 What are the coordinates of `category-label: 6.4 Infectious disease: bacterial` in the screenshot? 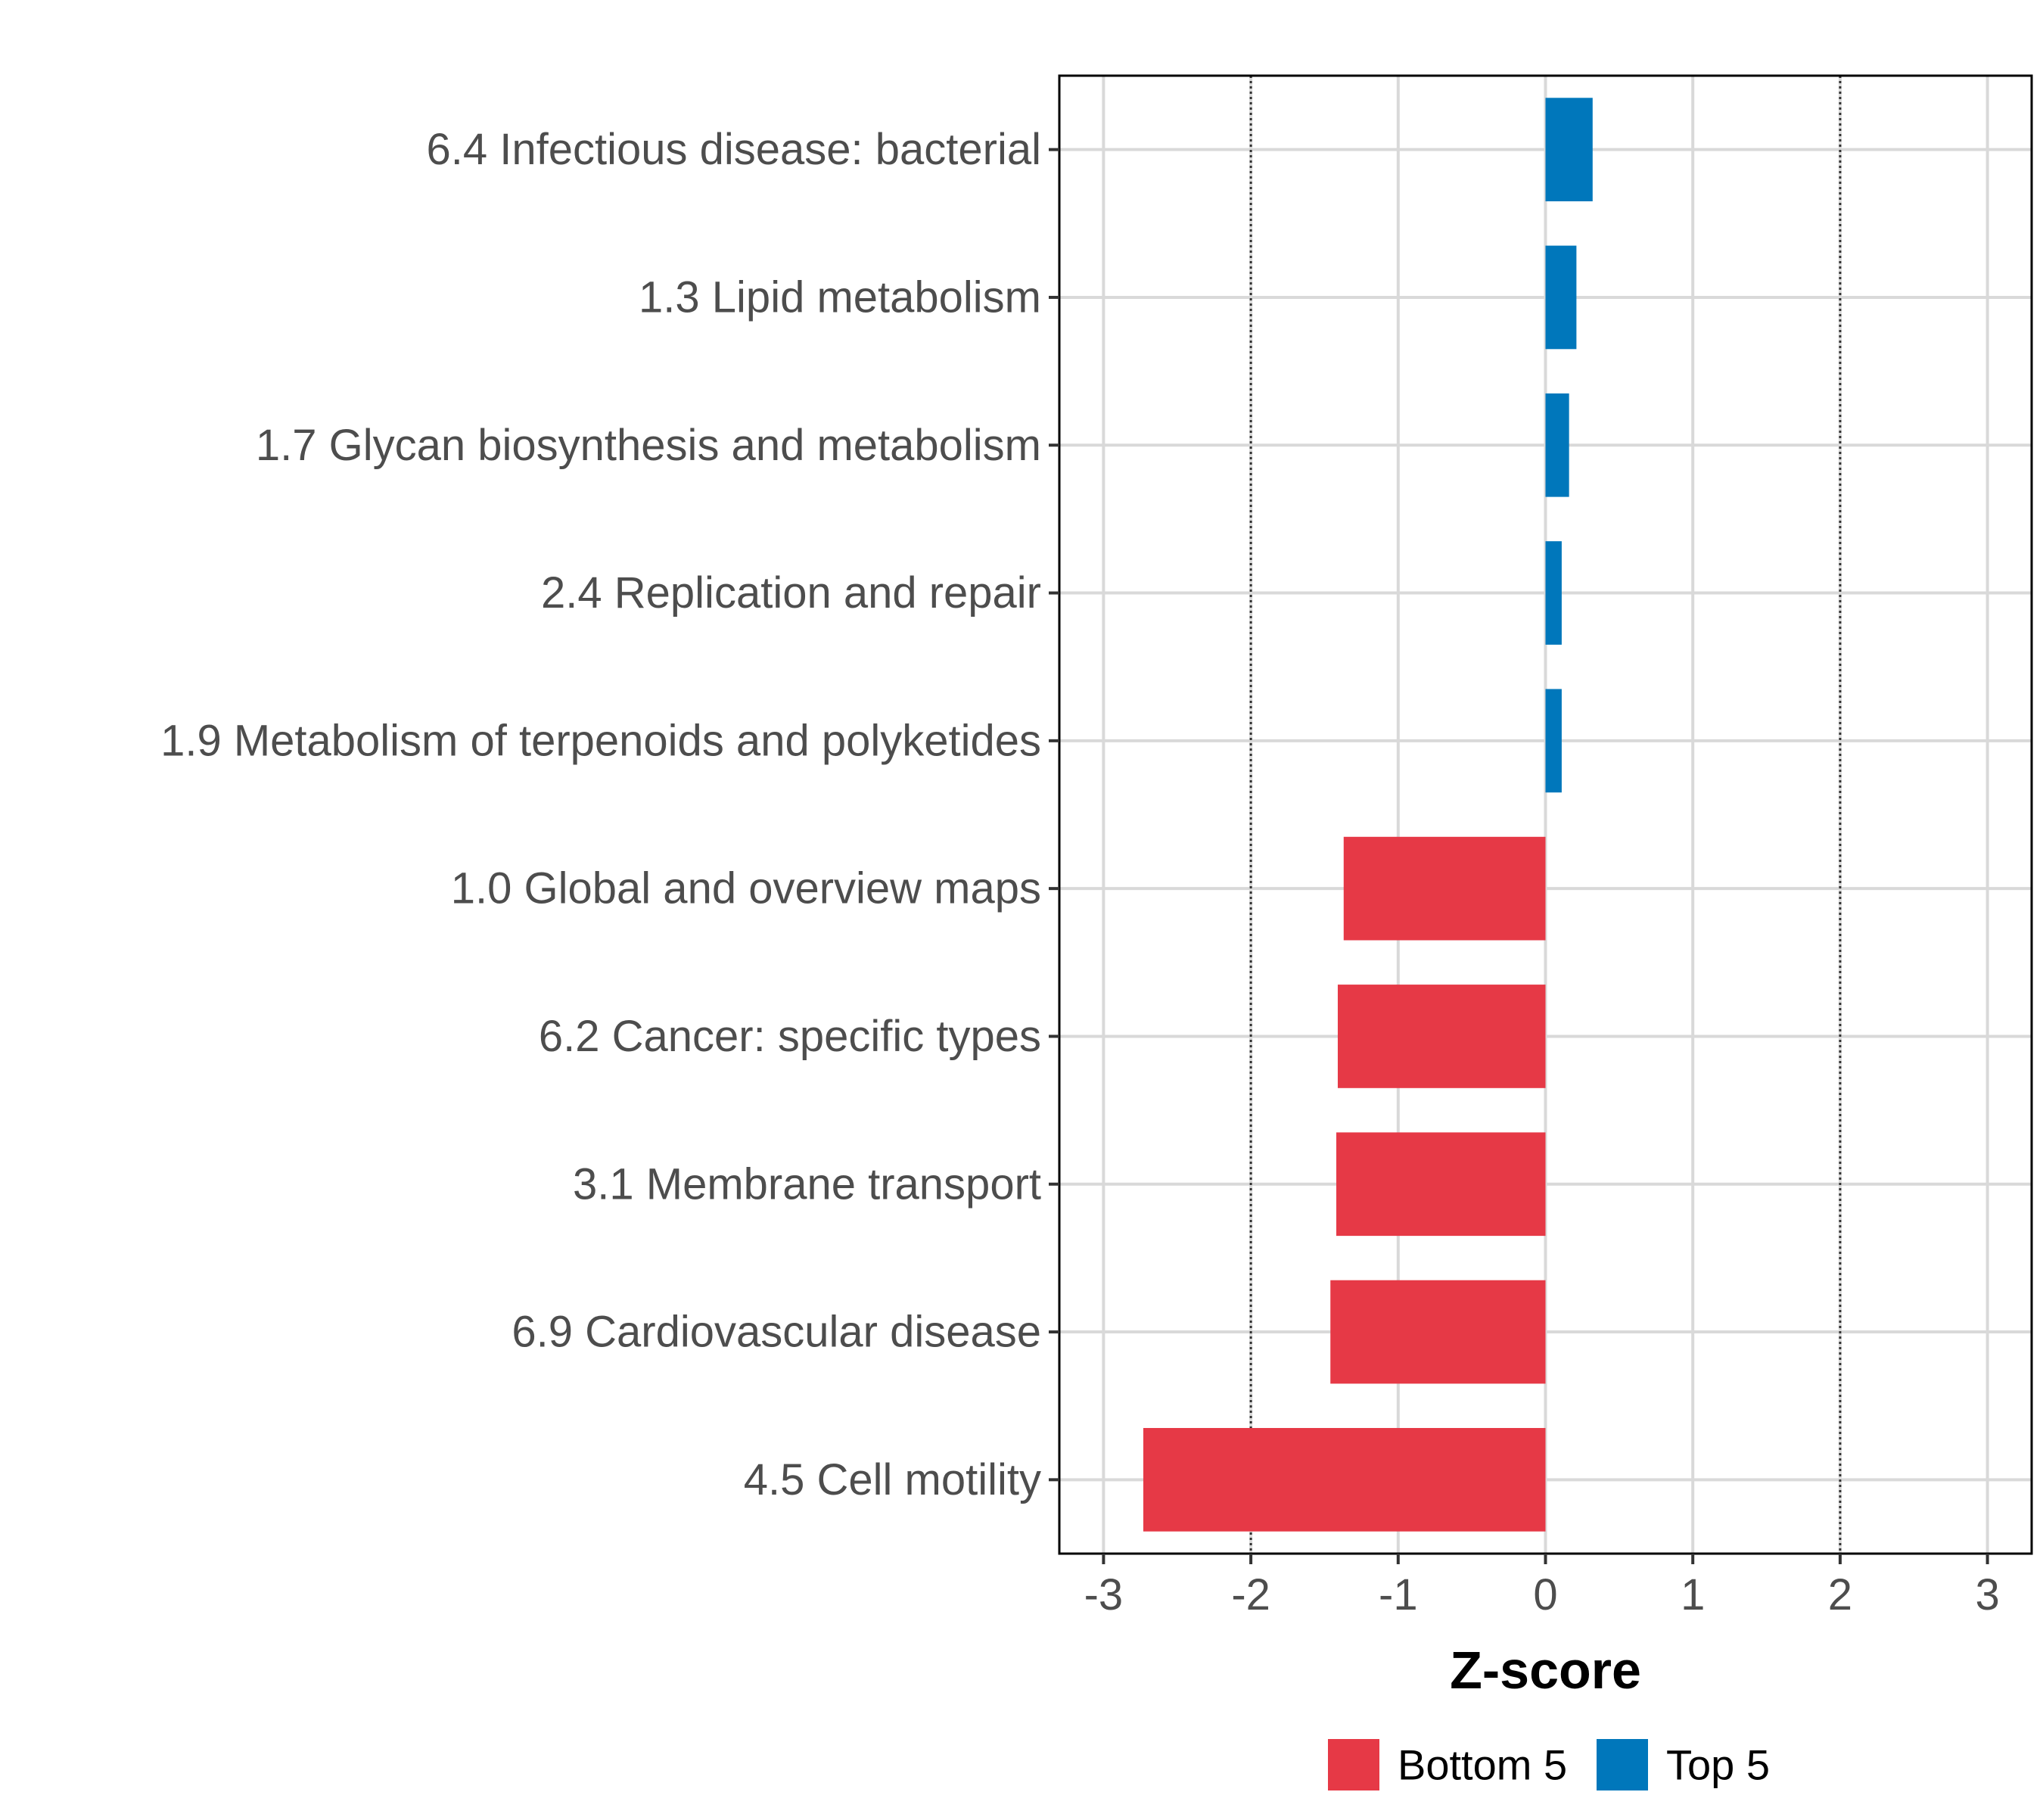 It's located at (734, 149).